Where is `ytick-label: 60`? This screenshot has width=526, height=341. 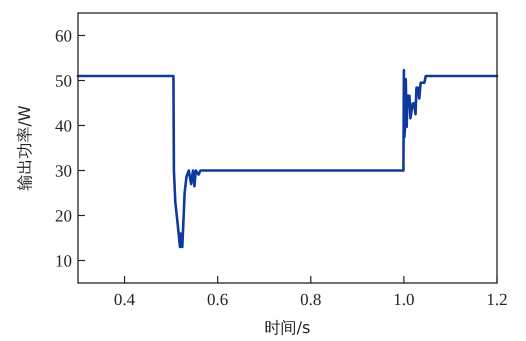
ytick-label: 60 is located at coordinates (63, 36).